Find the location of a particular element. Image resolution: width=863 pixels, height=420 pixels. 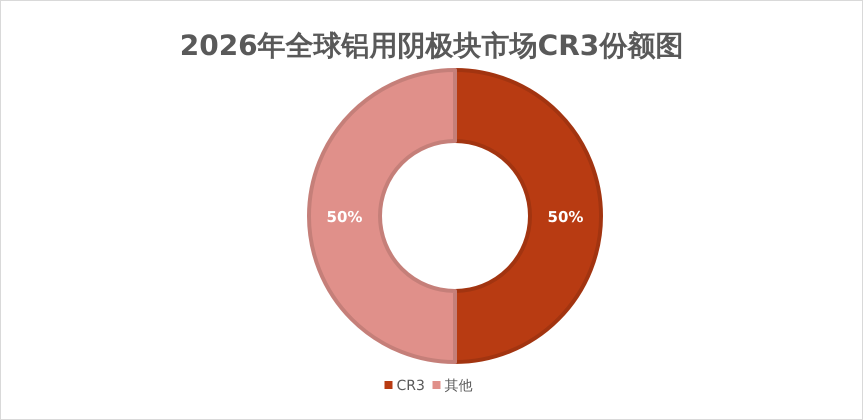

legend-label: 其他 is located at coordinates (458, 386).